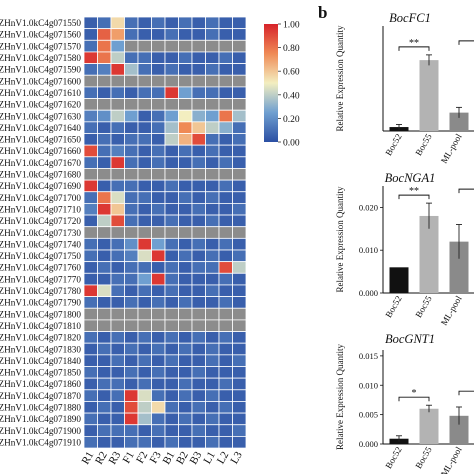 Image resolution: width=474 pixels, height=474 pixels. I want to click on colorbar-tick-label: 0.40, so click(291, 96).